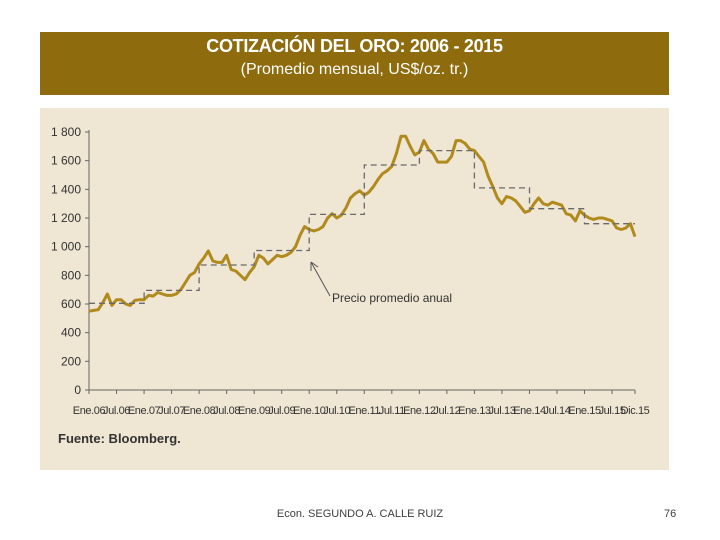 The image size is (720, 540). I want to click on chart-title: COTIZACIÓN DEL ORO: 2006 - 2015, so click(354, 46).